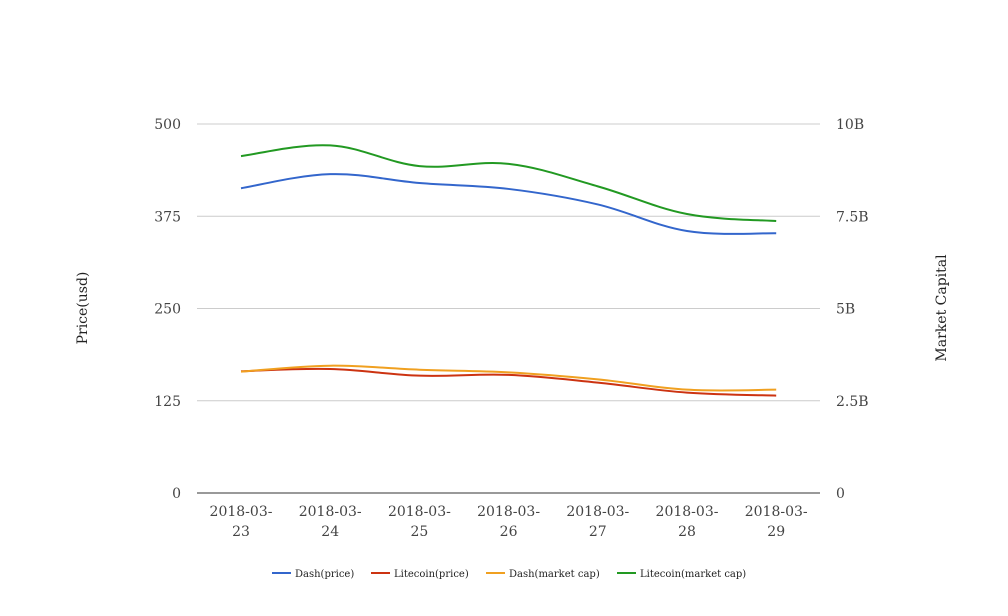 This screenshot has height=616, width=1008. I want to click on x-tick-label: 2018-03-29, so click(776, 522).